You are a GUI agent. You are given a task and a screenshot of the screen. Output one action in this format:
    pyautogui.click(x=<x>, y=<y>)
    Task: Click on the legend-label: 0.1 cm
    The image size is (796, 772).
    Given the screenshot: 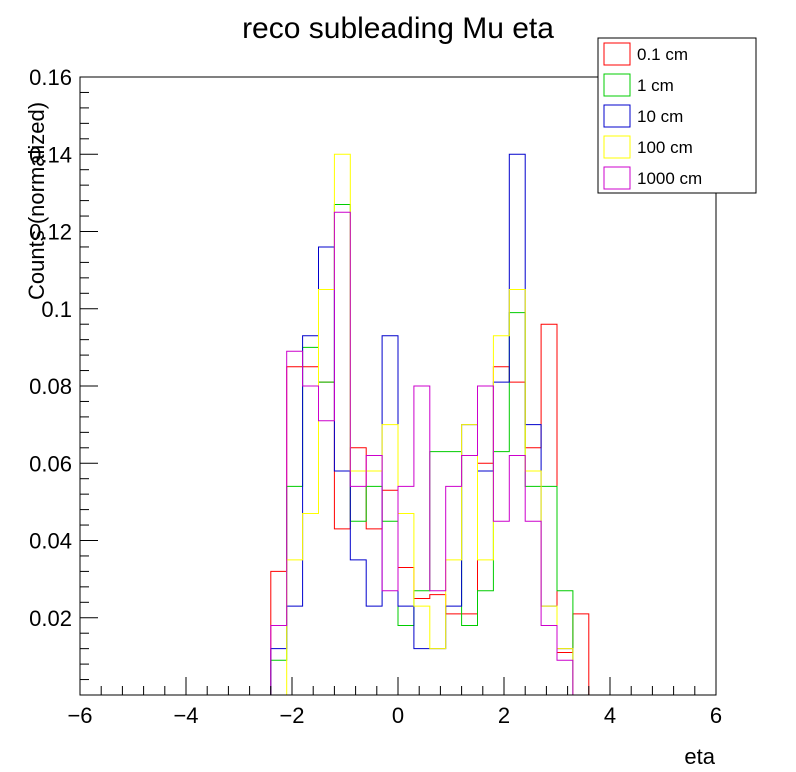 What is the action you would take?
    pyautogui.click(x=662, y=54)
    